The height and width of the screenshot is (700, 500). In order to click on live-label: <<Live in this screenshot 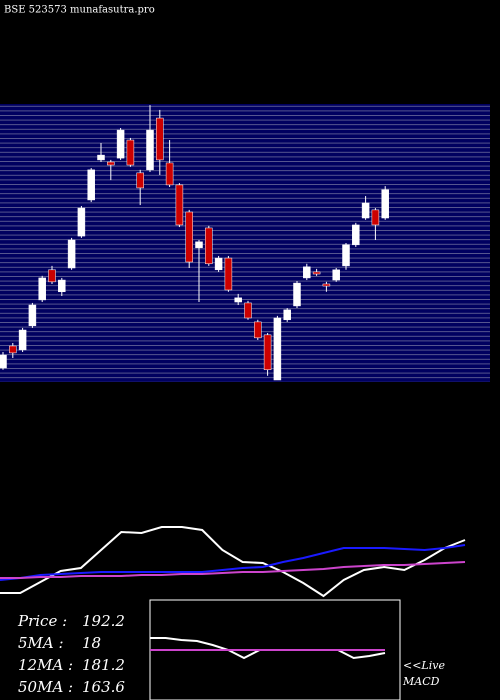, I will do `click(424, 665)`.